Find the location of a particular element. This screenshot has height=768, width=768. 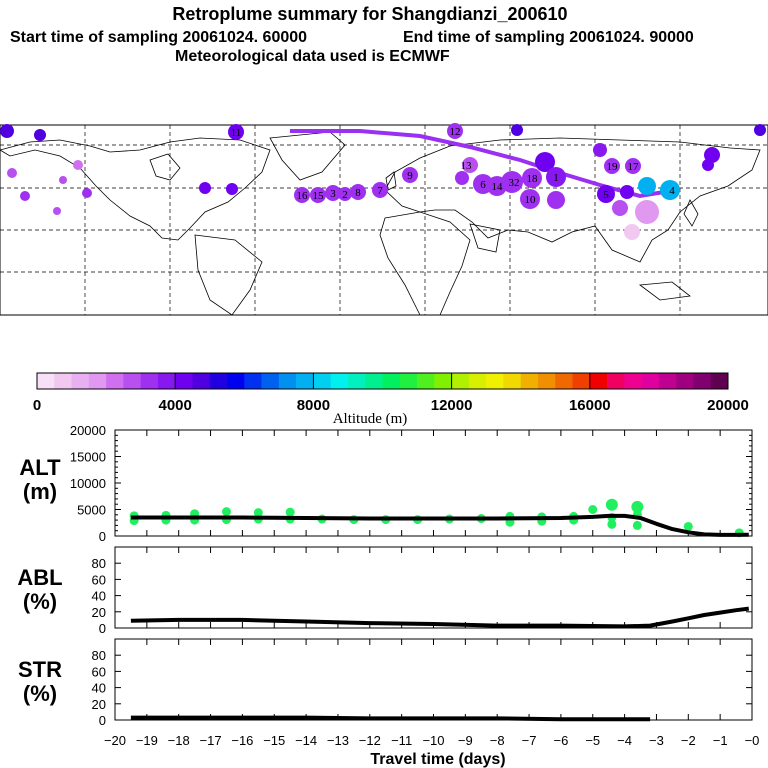

map-day-label: 7 is located at coordinates (380, 191).